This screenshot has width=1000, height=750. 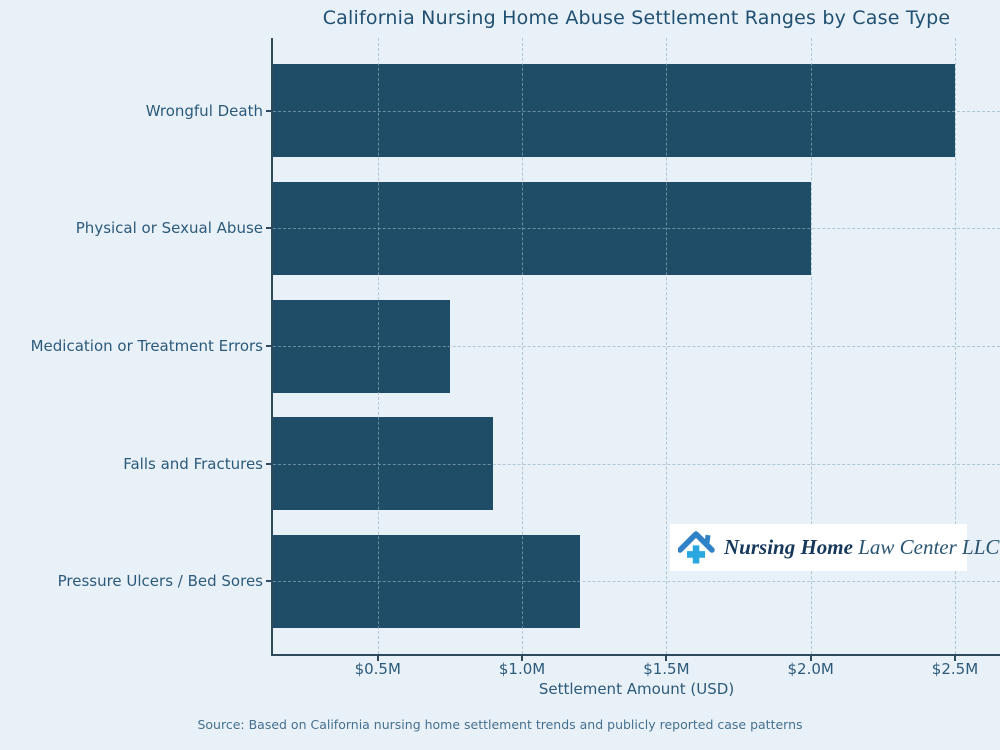 What do you see at coordinates (204, 110) in the screenshot?
I see `category-label: Wrongful Death` at bounding box center [204, 110].